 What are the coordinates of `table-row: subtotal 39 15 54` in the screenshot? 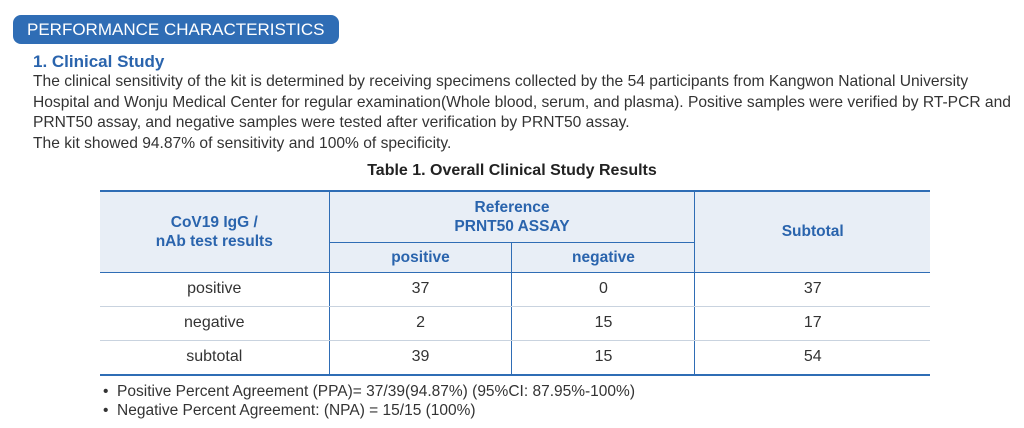 It's located at (515, 358).